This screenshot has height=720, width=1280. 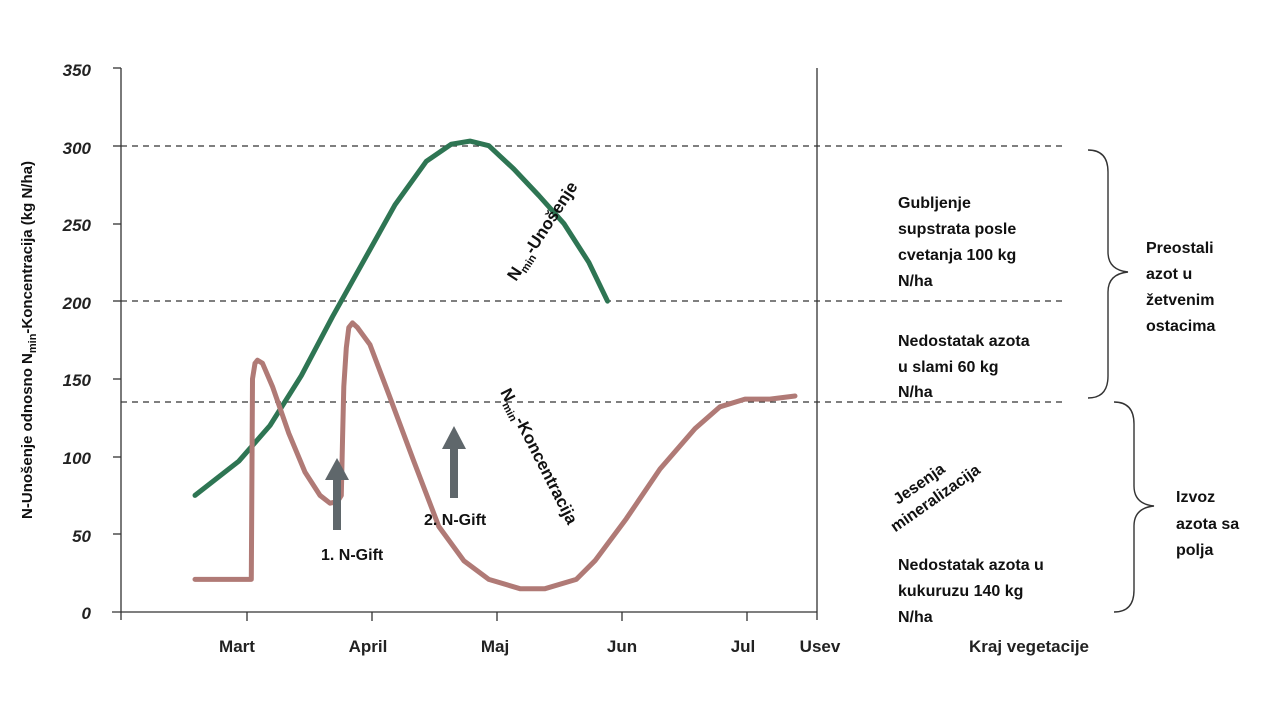 What do you see at coordinates (1195, 497) in the screenshot?
I see `izvoz-line: Izvoz` at bounding box center [1195, 497].